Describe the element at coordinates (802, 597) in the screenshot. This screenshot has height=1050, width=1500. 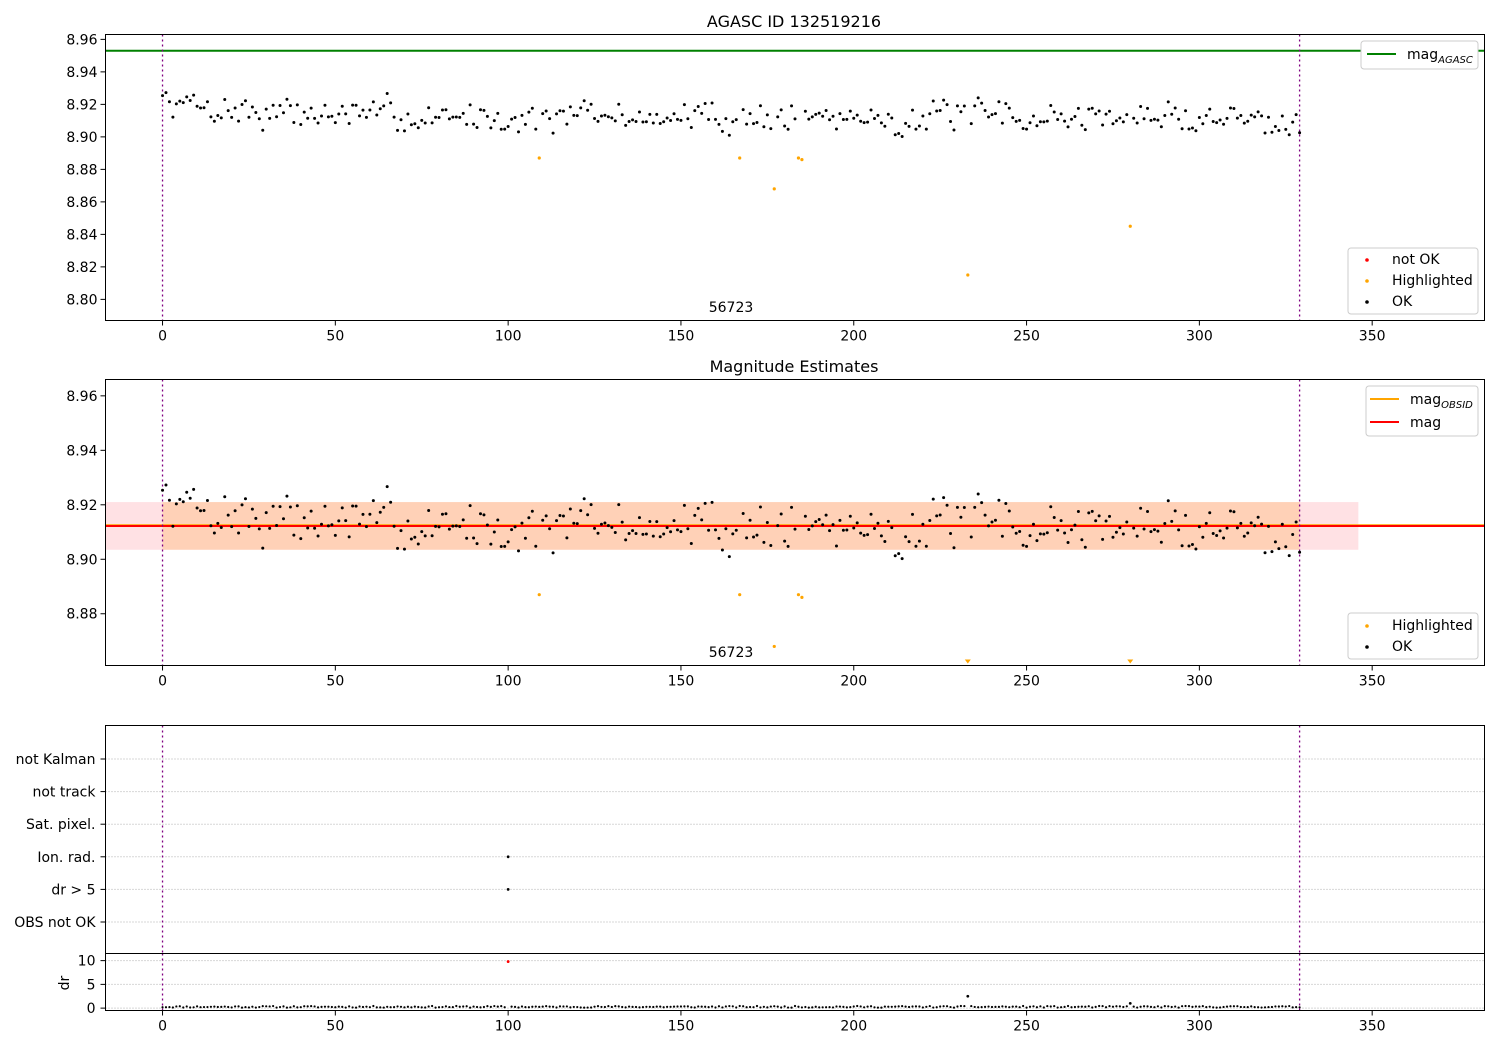
I see `highlighted-point` at that location.